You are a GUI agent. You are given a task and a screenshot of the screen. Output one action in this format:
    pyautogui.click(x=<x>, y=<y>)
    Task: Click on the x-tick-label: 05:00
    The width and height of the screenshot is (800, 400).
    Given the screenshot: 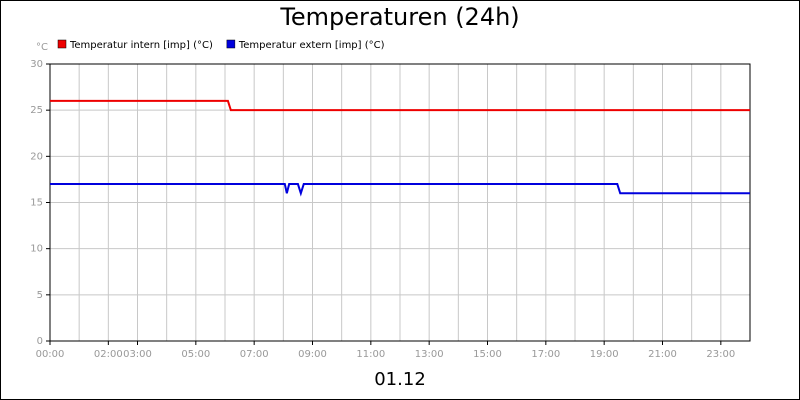 What is the action you would take?
    pyautogui.click(x=195, y=354)
    